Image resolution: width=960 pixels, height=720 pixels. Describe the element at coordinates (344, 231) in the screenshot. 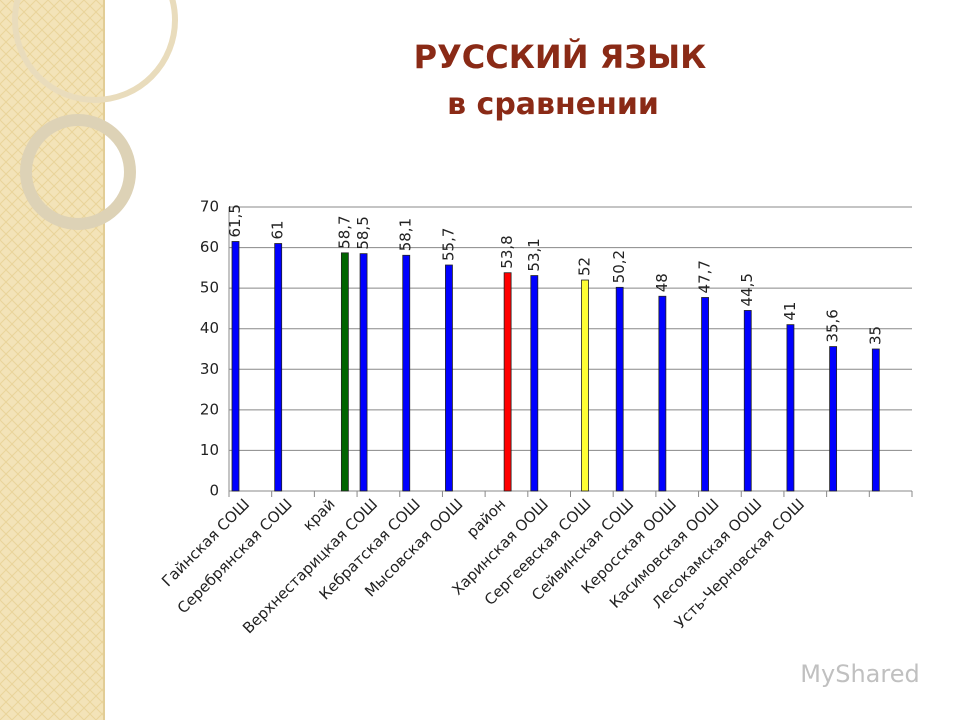

I see `value-label: 58,7` at that location.